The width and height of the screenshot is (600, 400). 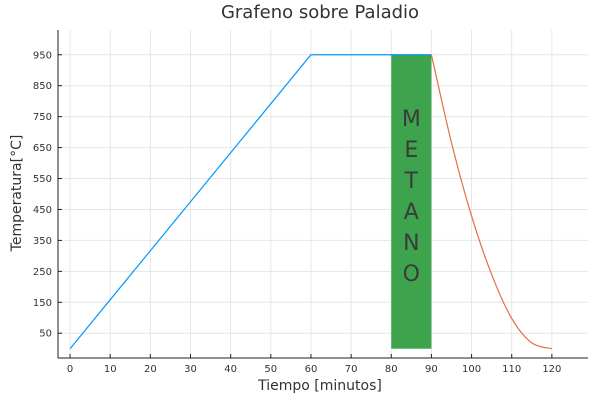 What do you see at coordinates (190, 369) in the screenshot?
I see `x-tick-label-3: 30` at bounding box center [190, 369].